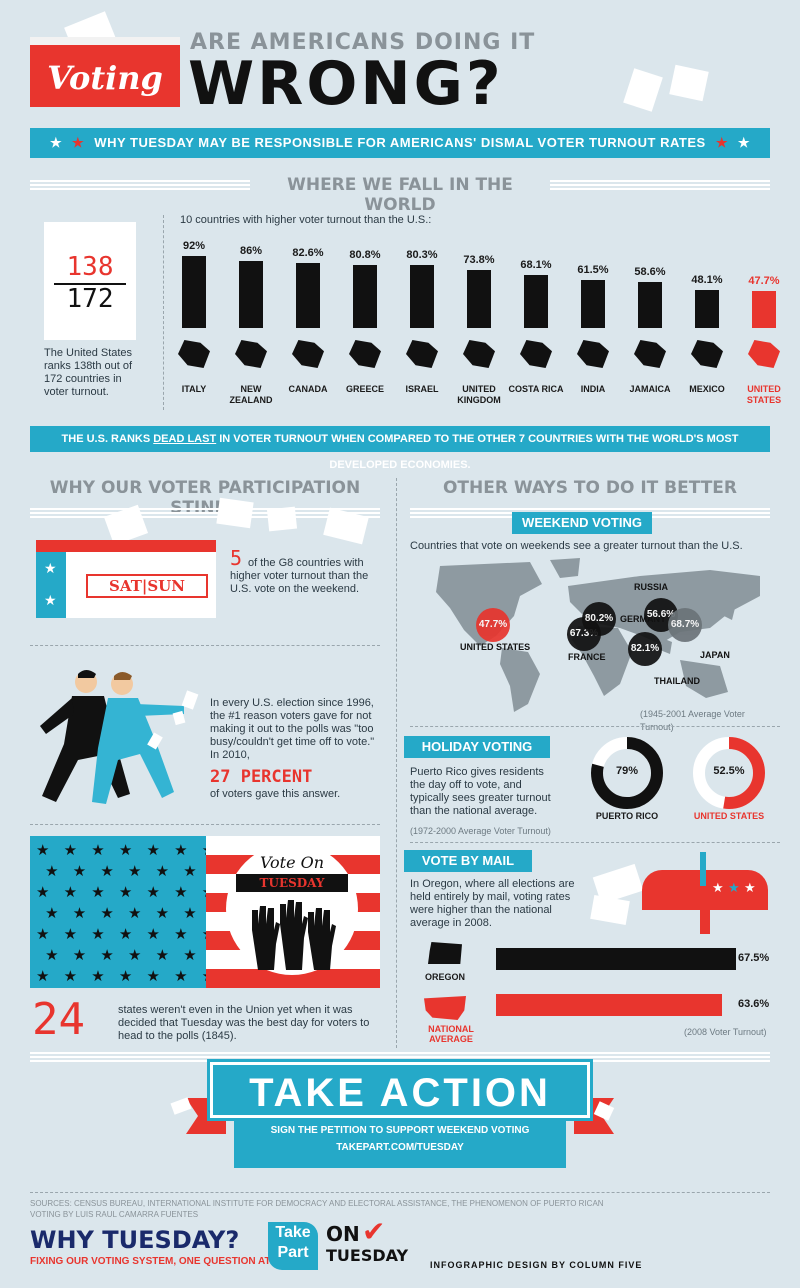  Describe the element at coordinates (590, 488) in the screenshot. I see `section-heading-better: OTHER WAYS TO DO IT BETTER` at that location.